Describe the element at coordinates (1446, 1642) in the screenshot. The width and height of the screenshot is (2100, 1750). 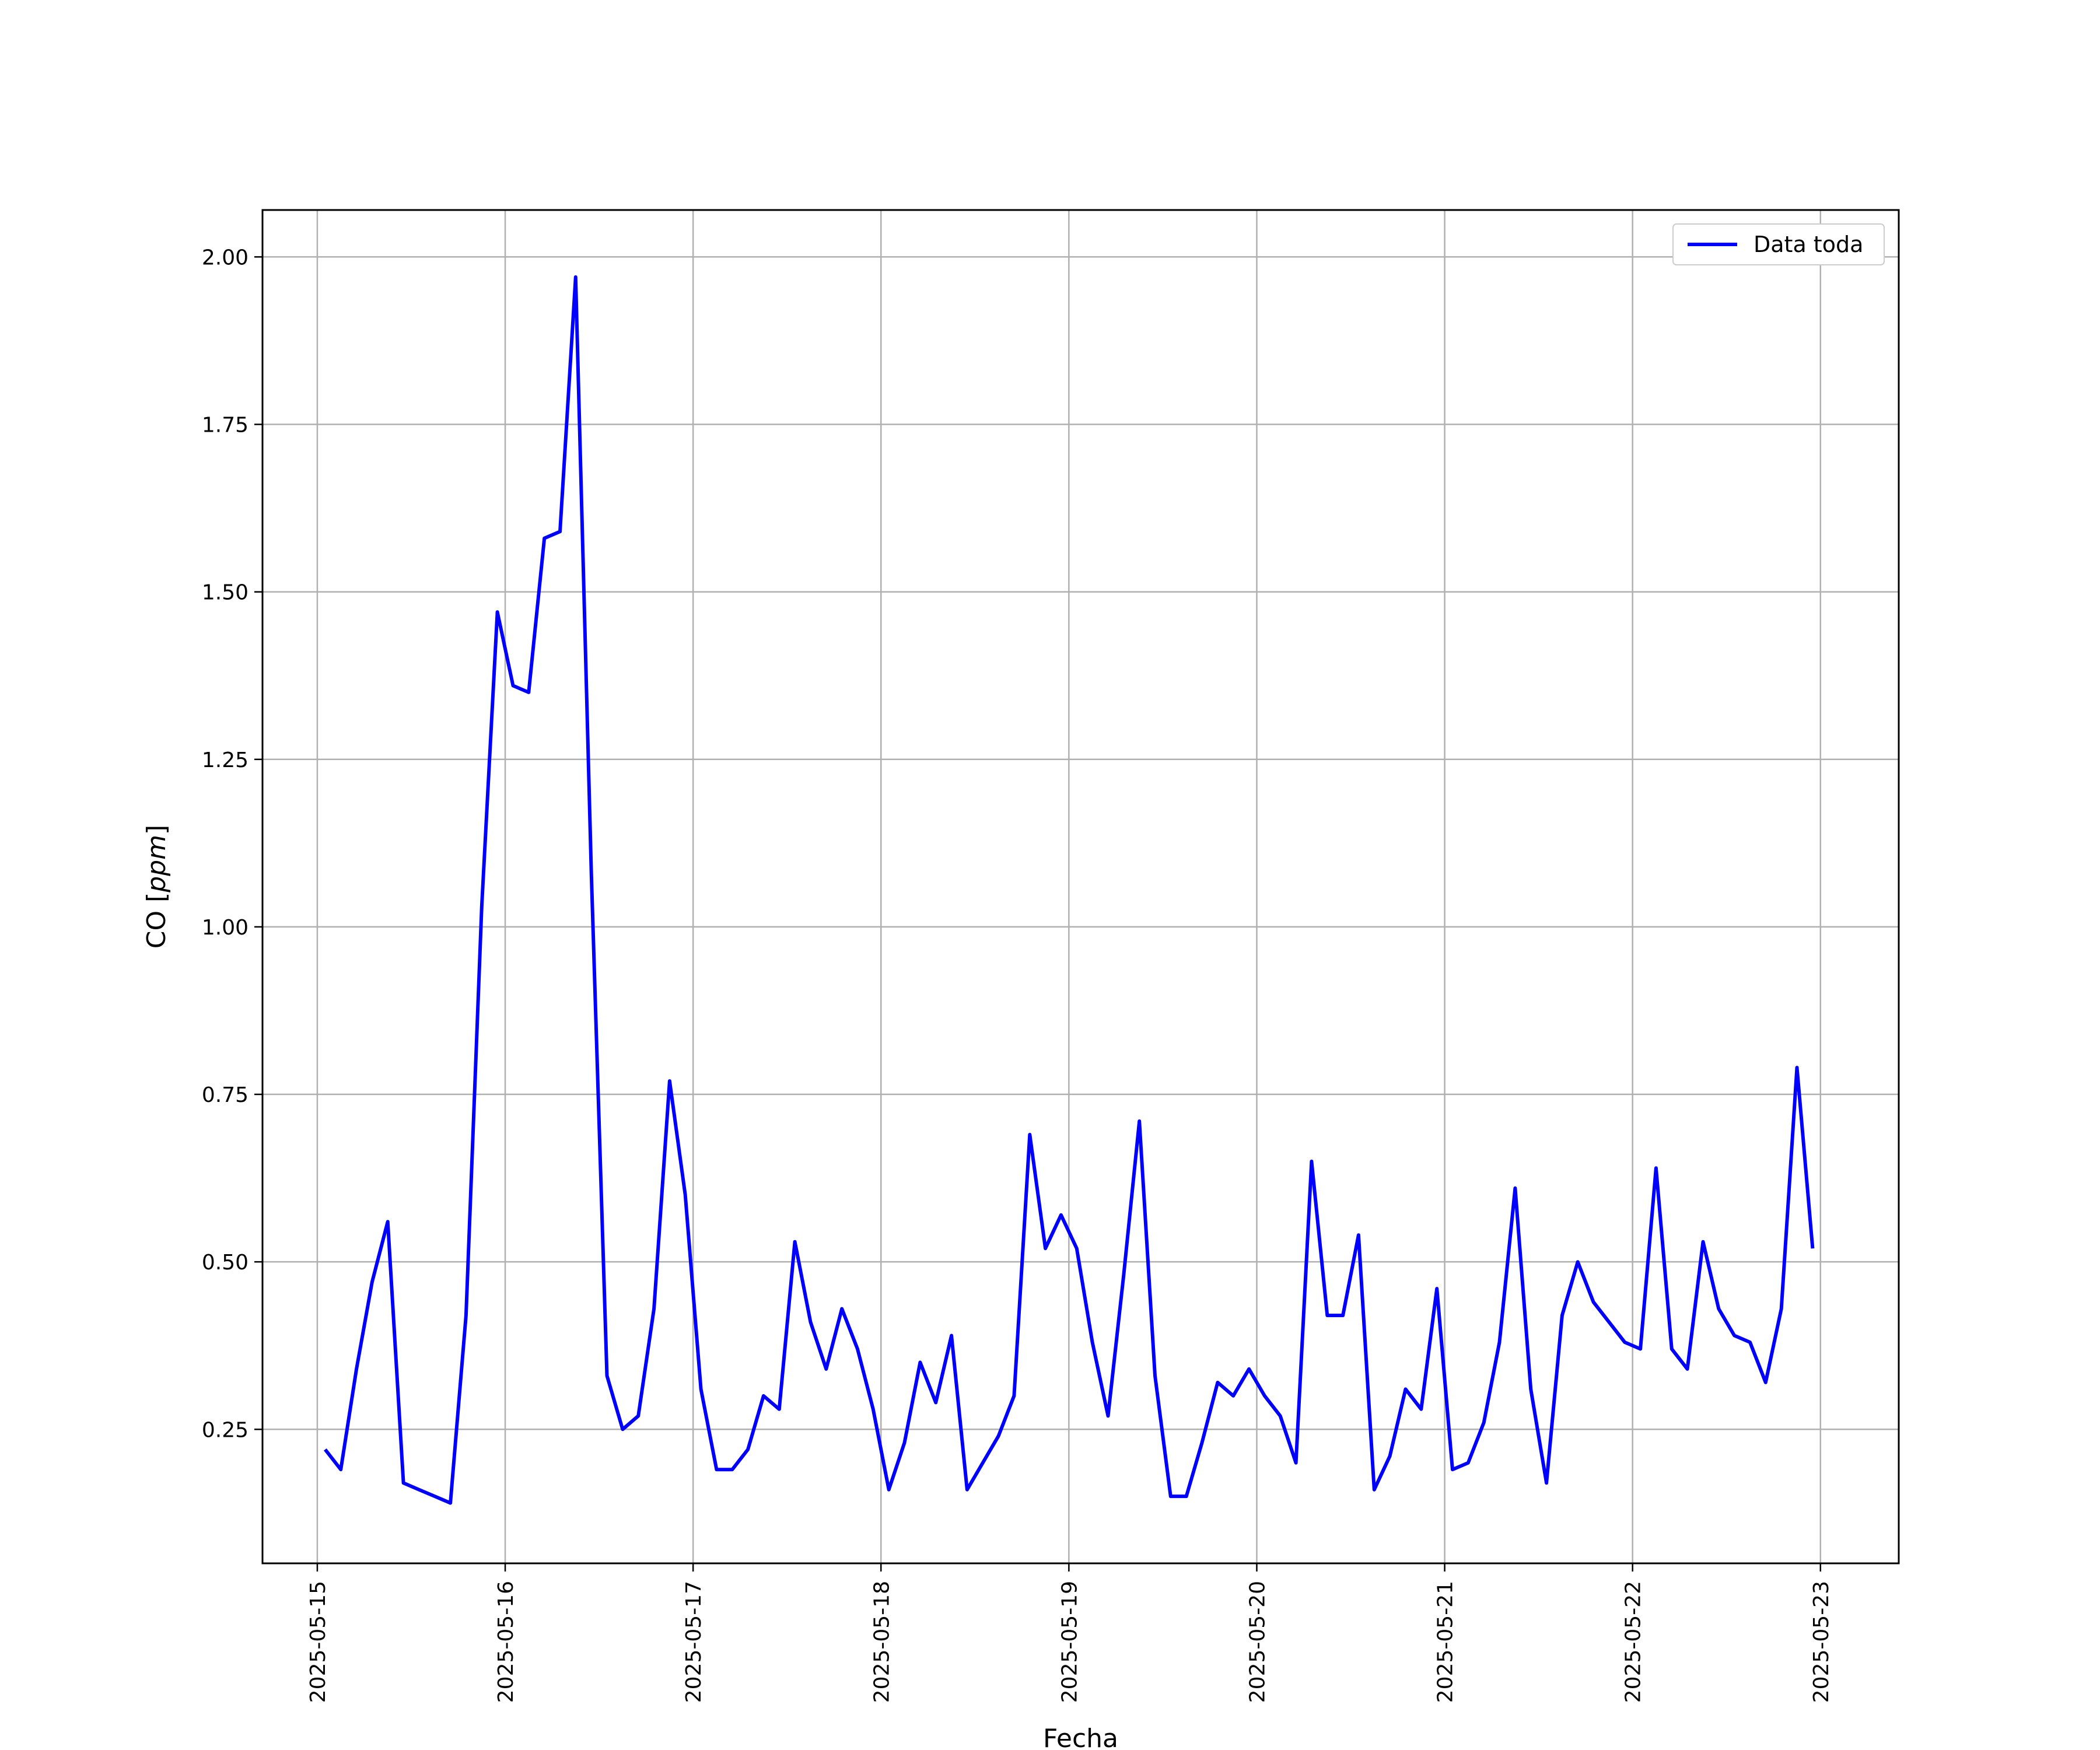
I see `x-tick-label: 2025-05-21` at that location.